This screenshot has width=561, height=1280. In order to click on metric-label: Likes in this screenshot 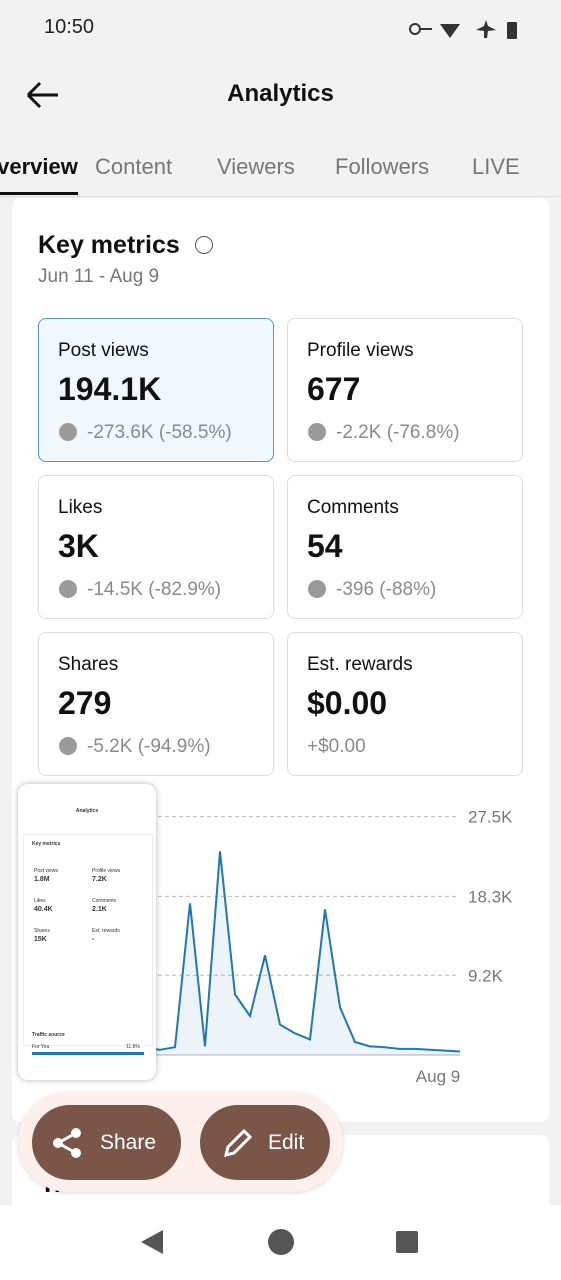, I will do `click(80, 507)`.